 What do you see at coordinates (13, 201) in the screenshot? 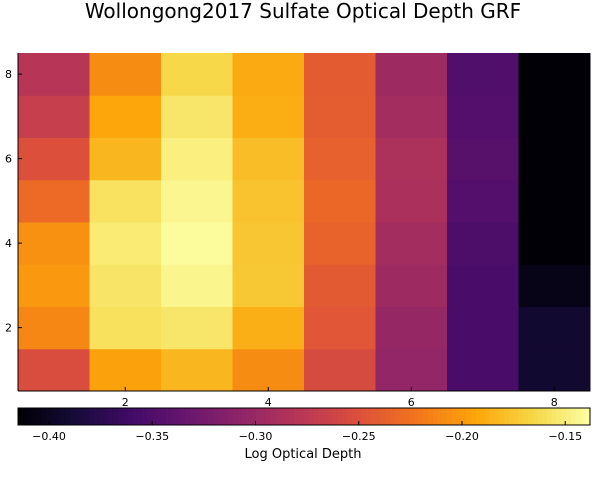
I see `y-axis-ticks: 2 4 6 8` at bounding box center [13, 201].